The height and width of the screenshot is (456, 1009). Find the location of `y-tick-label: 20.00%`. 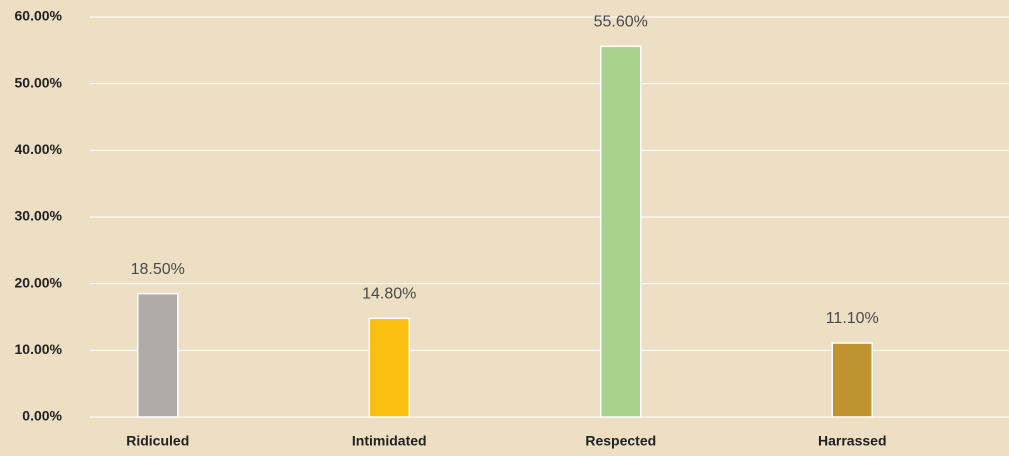

y-tick-label: 20.00% is located at coordinates (39, 282).